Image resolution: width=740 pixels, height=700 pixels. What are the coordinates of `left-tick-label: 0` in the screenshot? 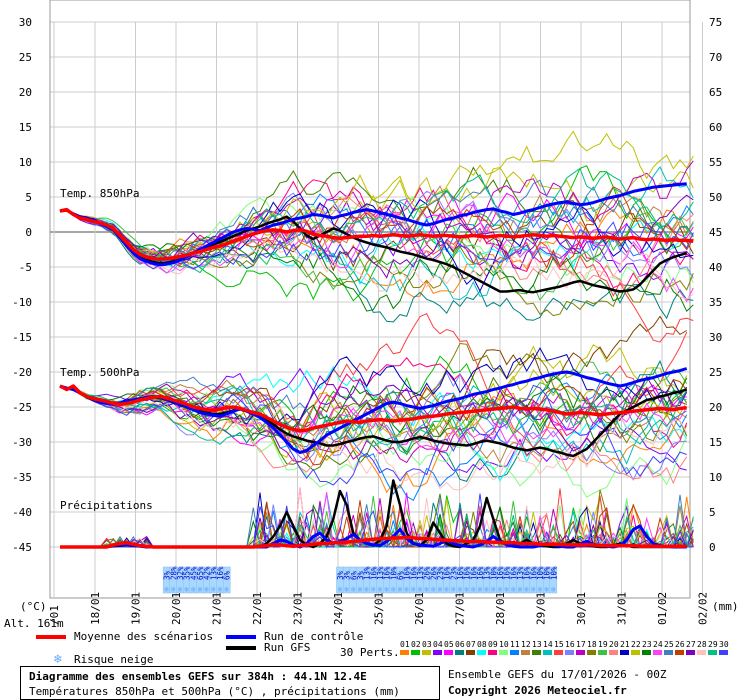 It's located at (28, 232).